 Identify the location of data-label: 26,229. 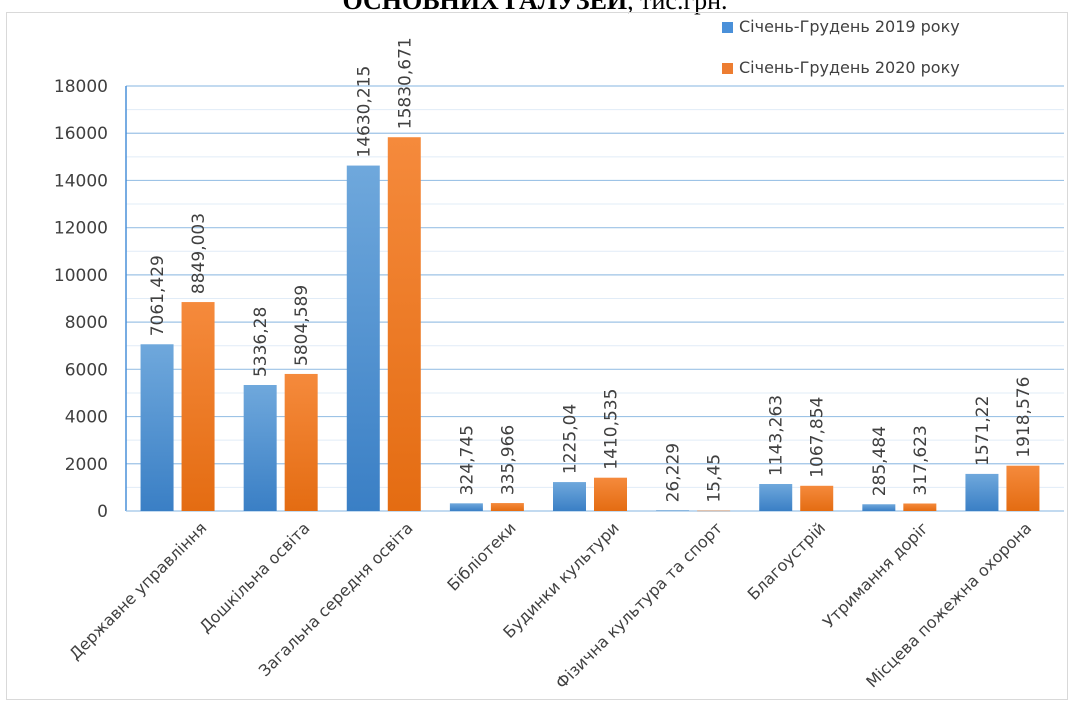
(674, 472).